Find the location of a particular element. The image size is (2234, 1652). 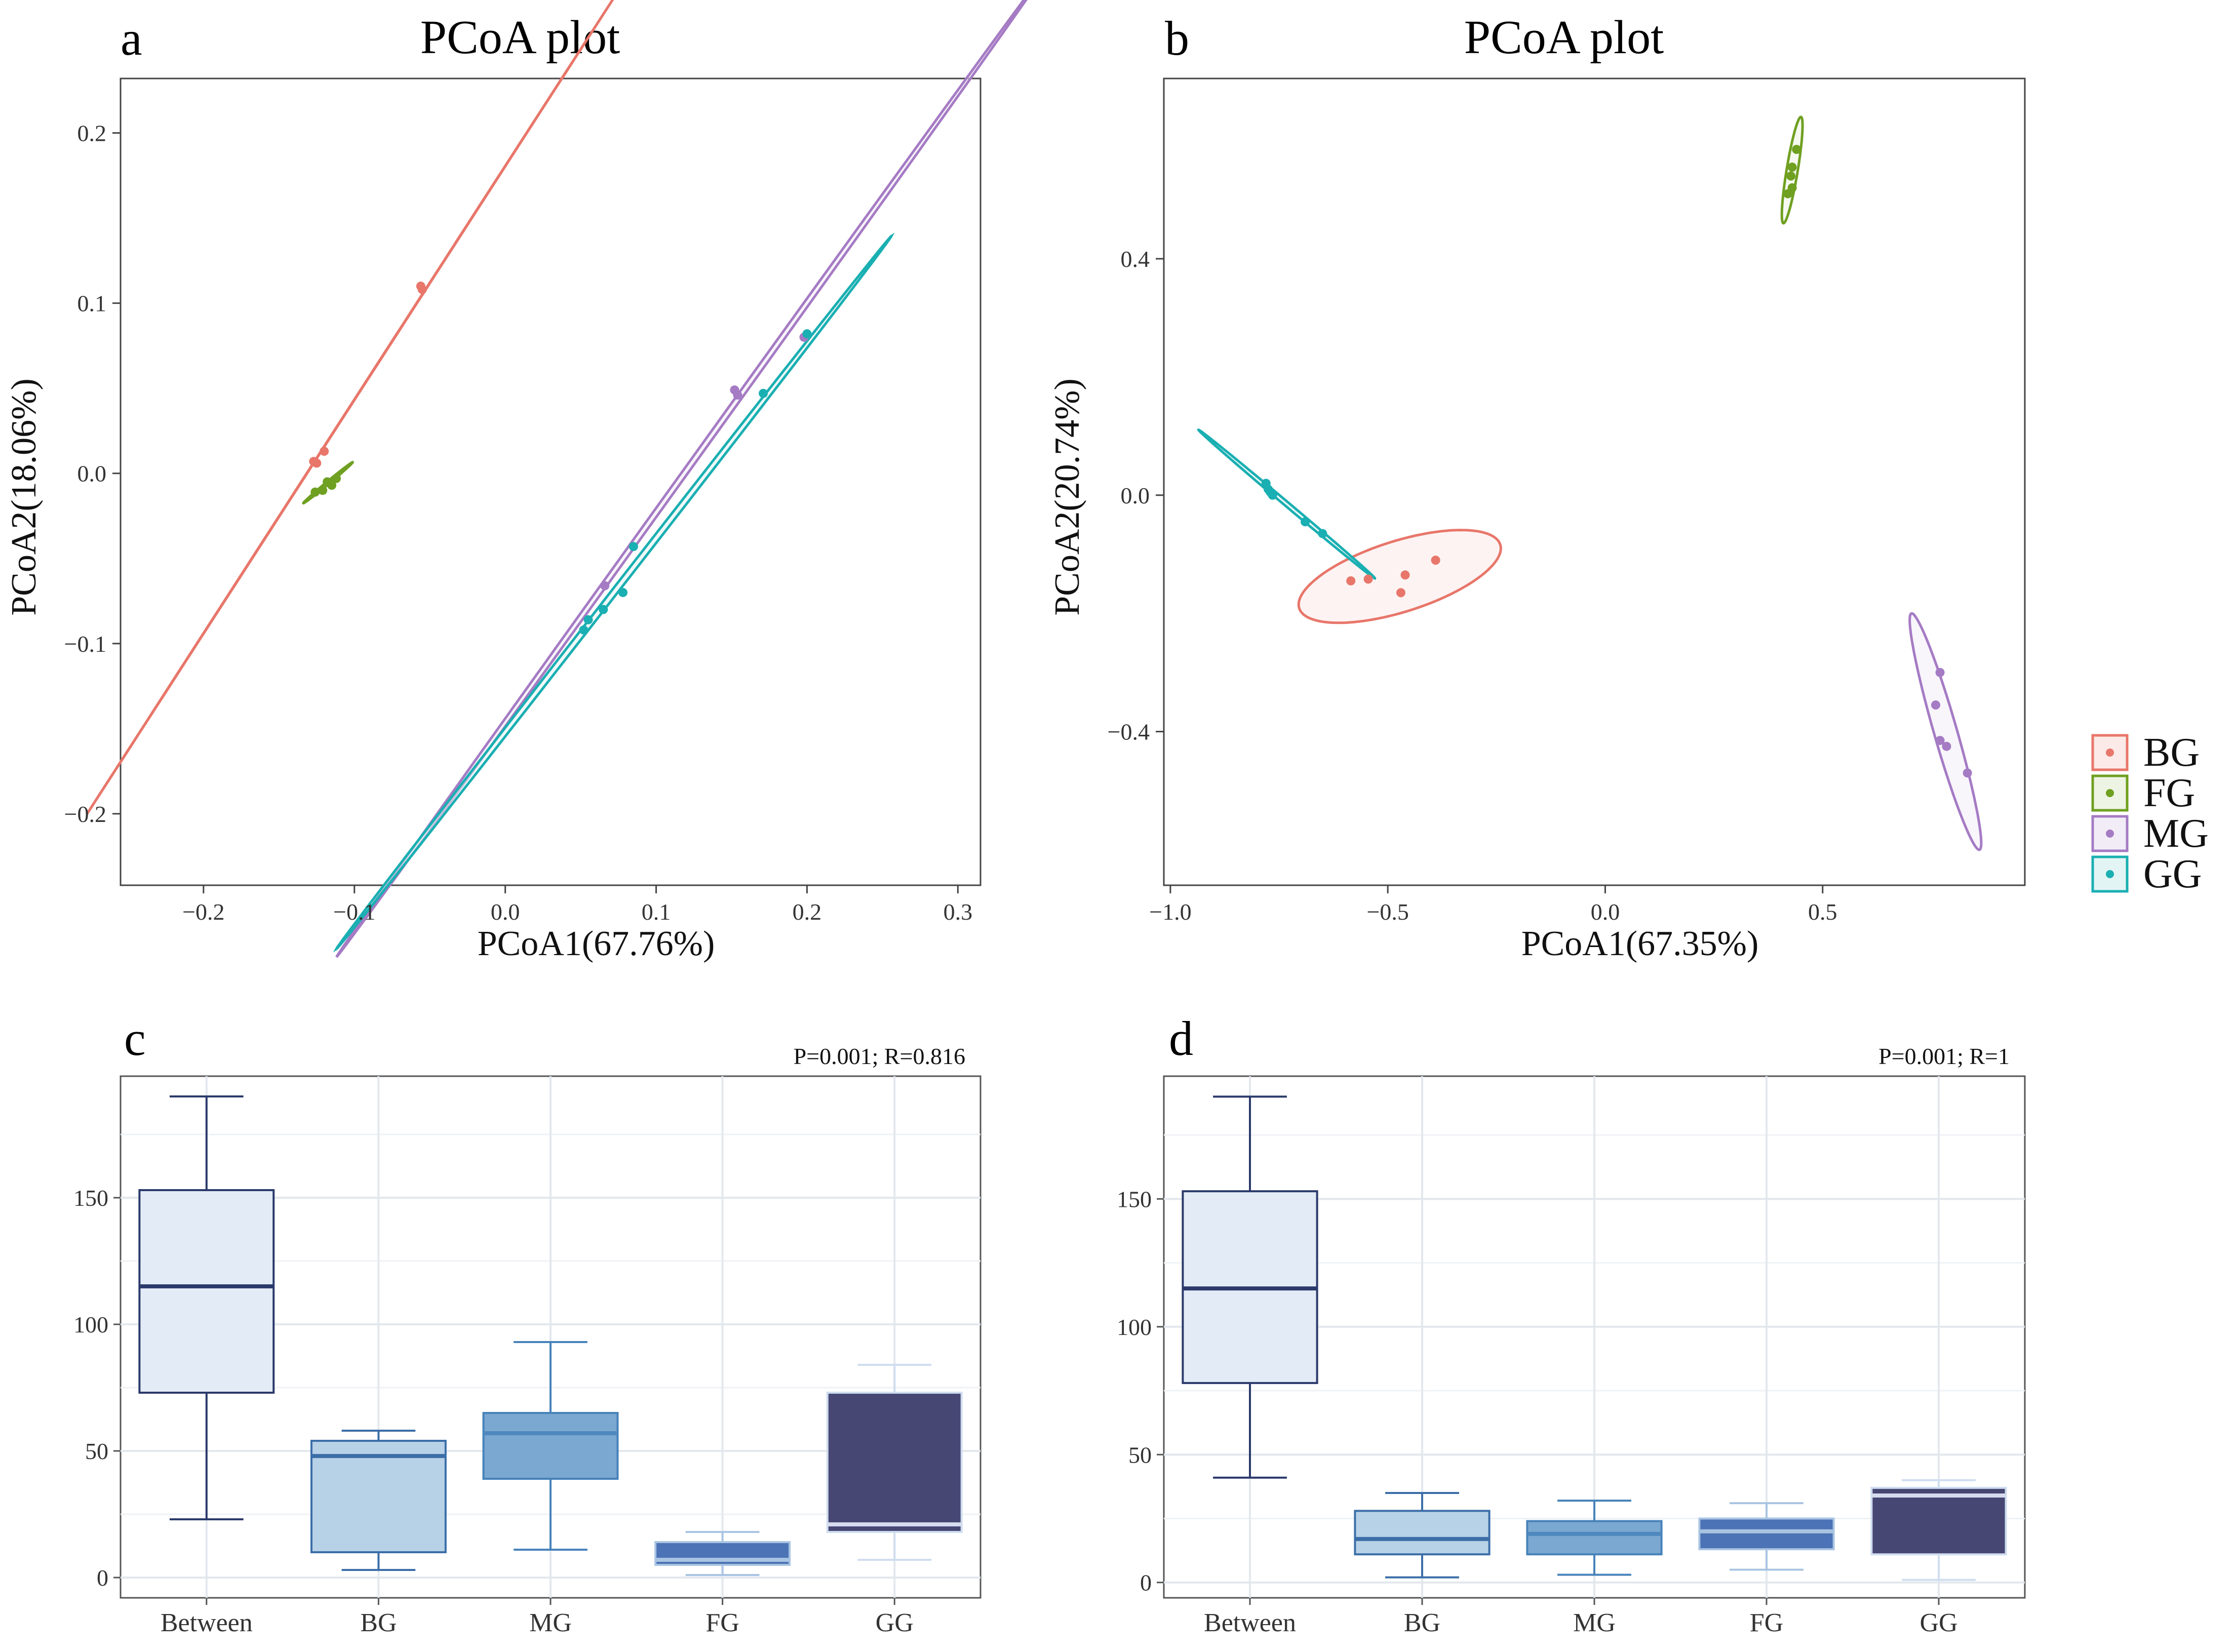

legend-item-fg: FG is located at coordinates (2143, 793).